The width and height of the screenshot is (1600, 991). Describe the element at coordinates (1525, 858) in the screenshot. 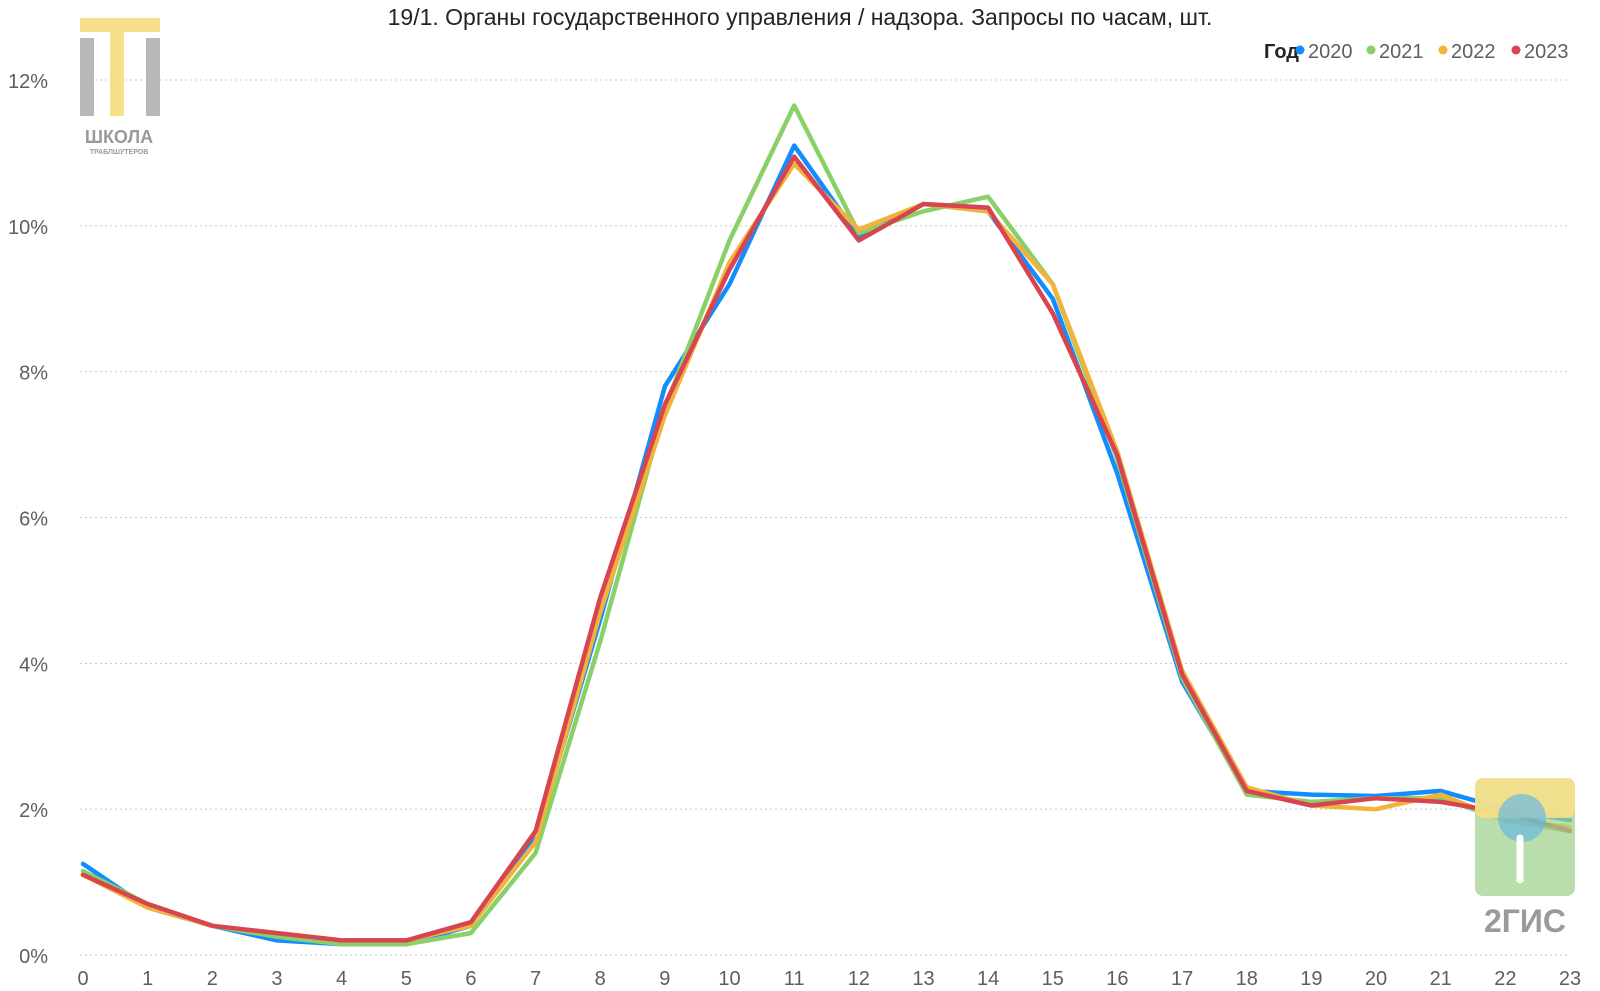

I see `2gis-logo: 2ГИС` at that location.